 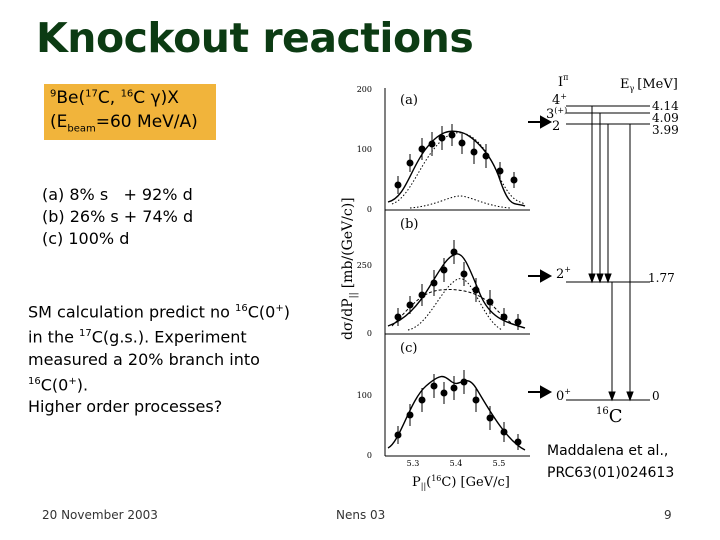 I want to click on panel-a-tick-200: 200, so click(x=364, y=89).